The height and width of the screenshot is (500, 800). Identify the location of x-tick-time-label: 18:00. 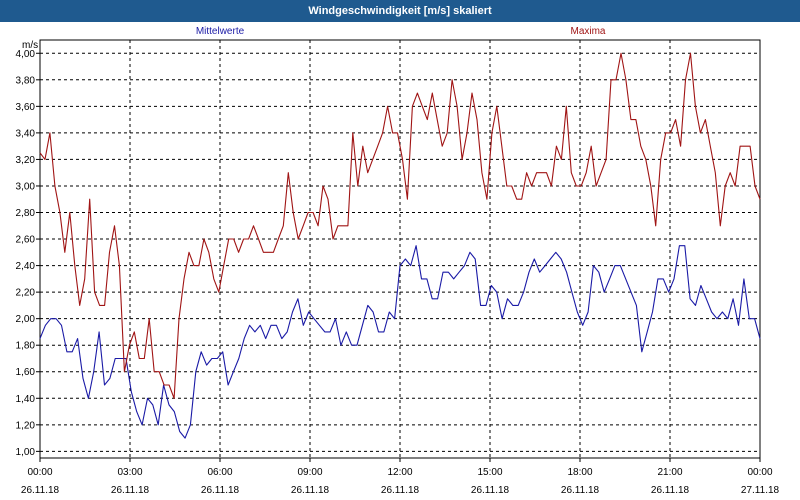
(579, 472).